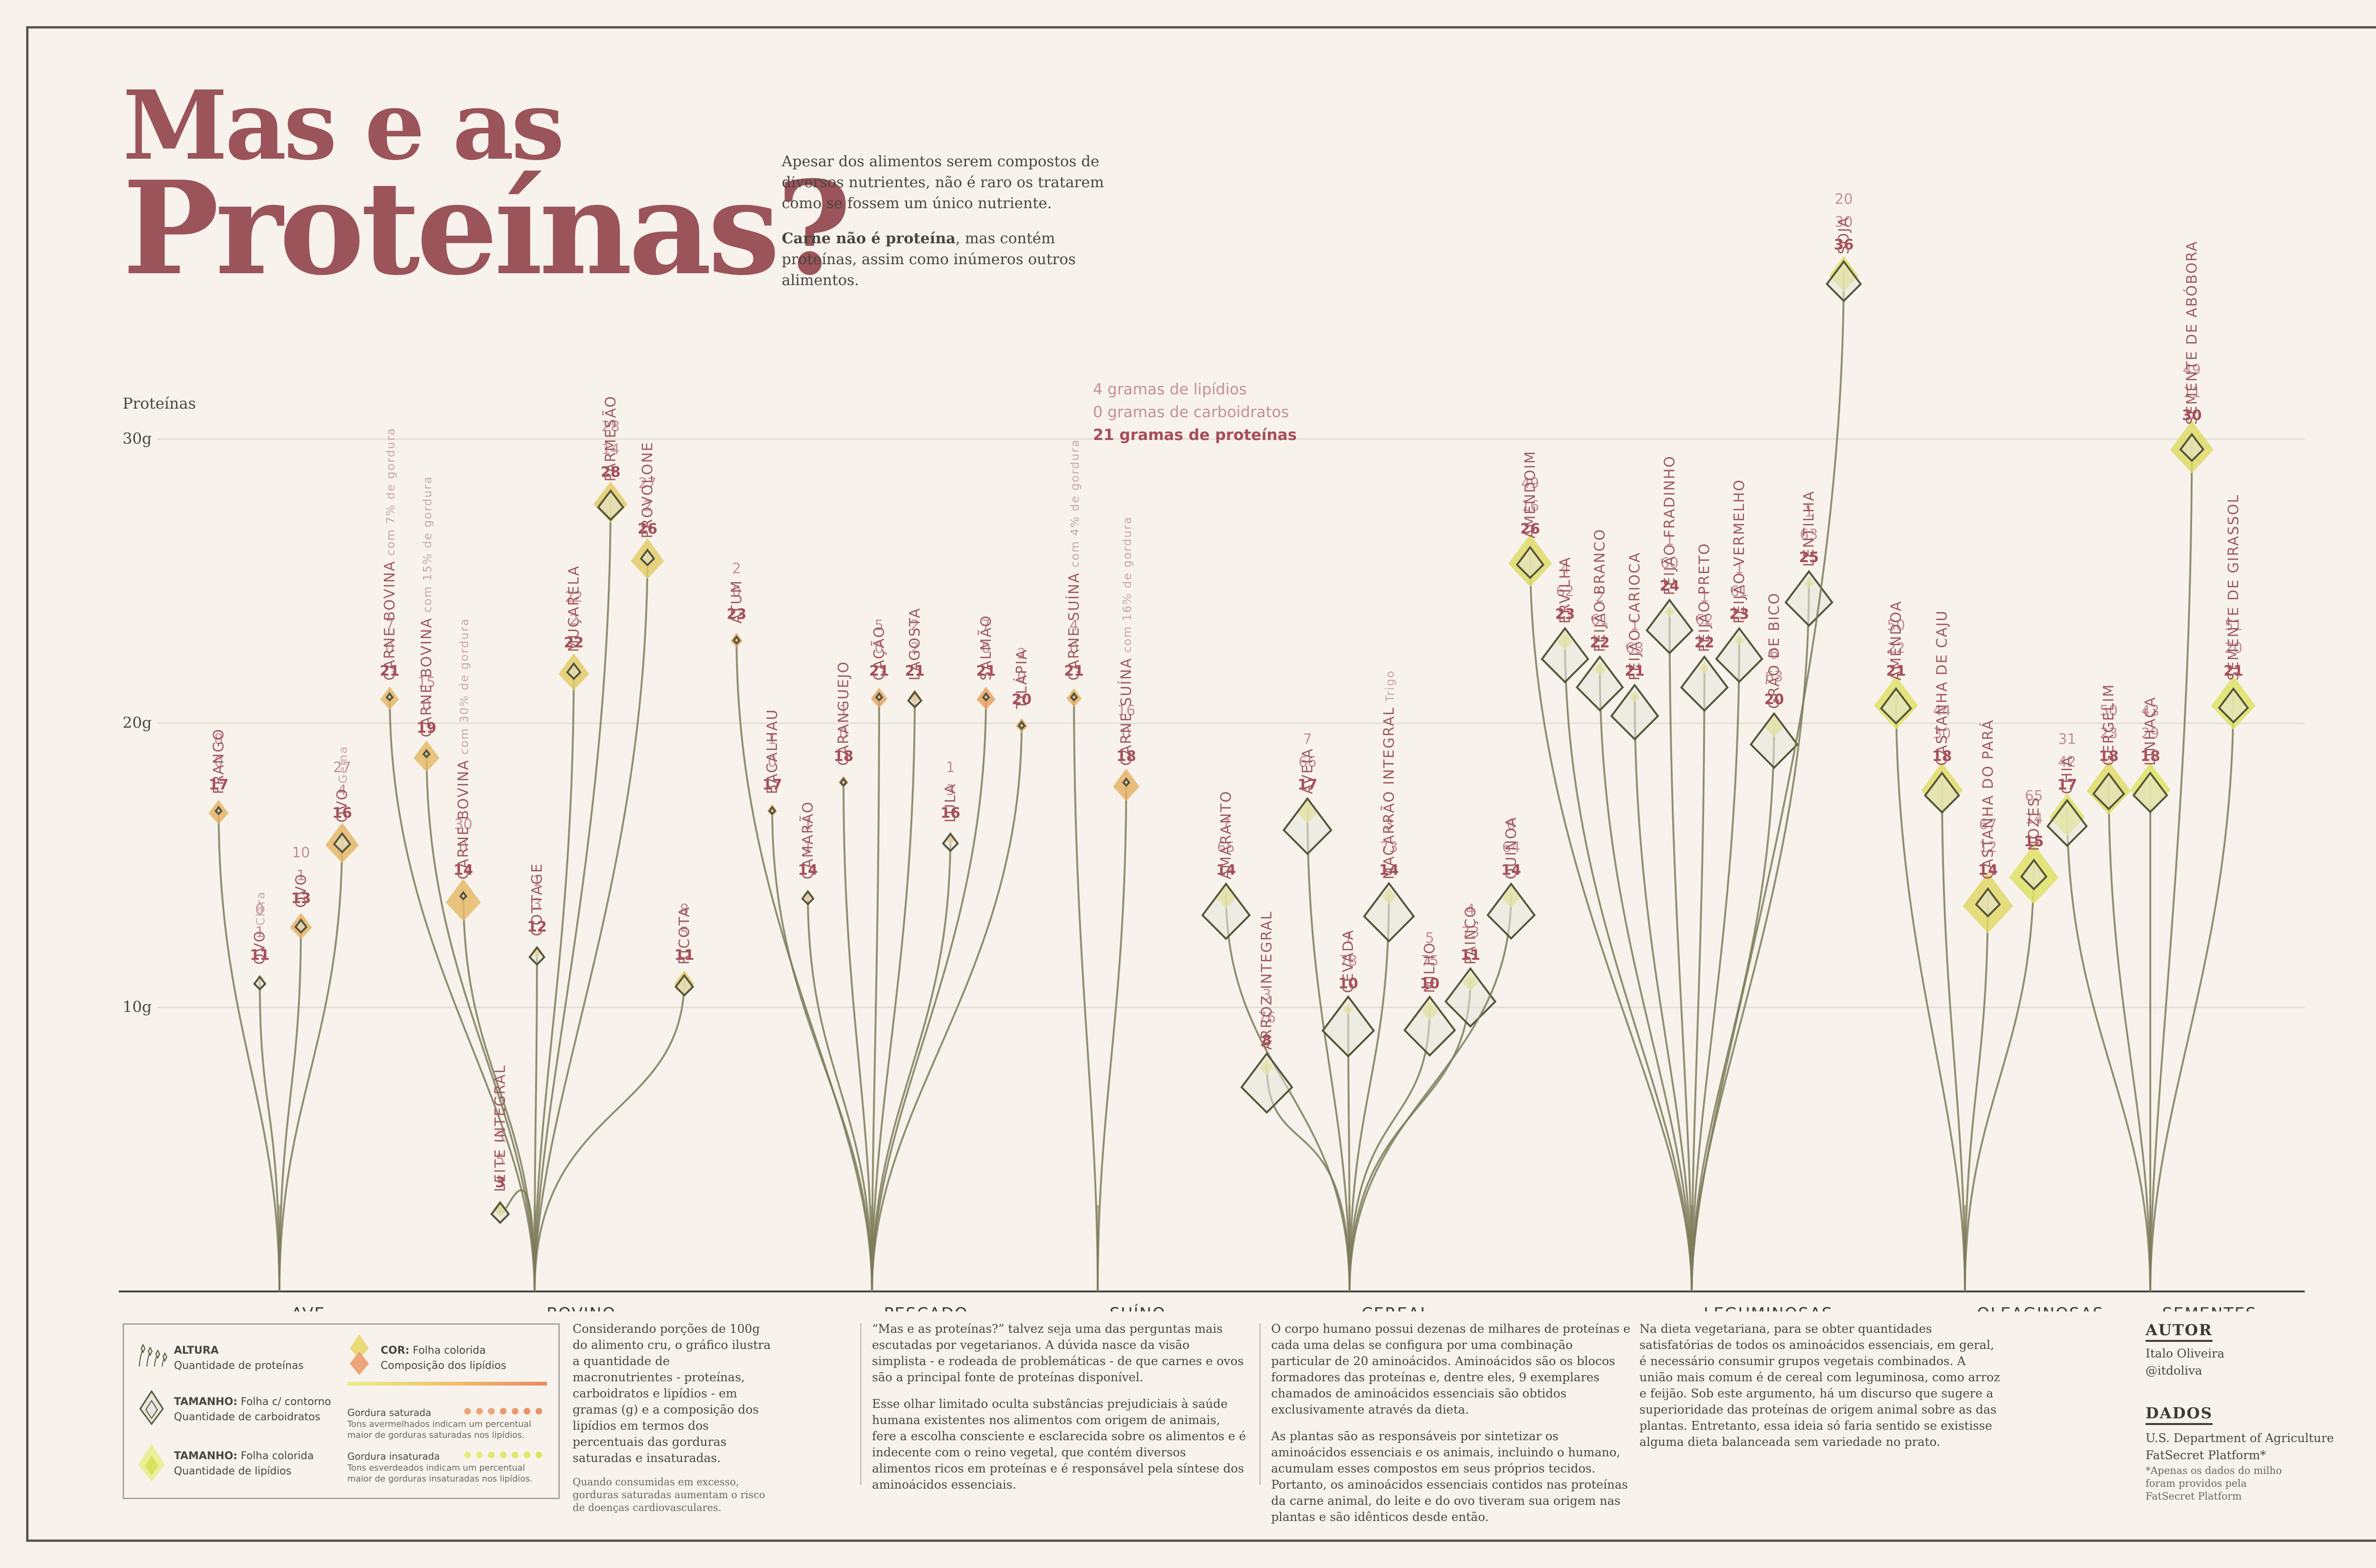  Describe the element at coordinates (2206, 1455) in the screenshot. I see `data-source-2: FatSecret Platform*` at that location.